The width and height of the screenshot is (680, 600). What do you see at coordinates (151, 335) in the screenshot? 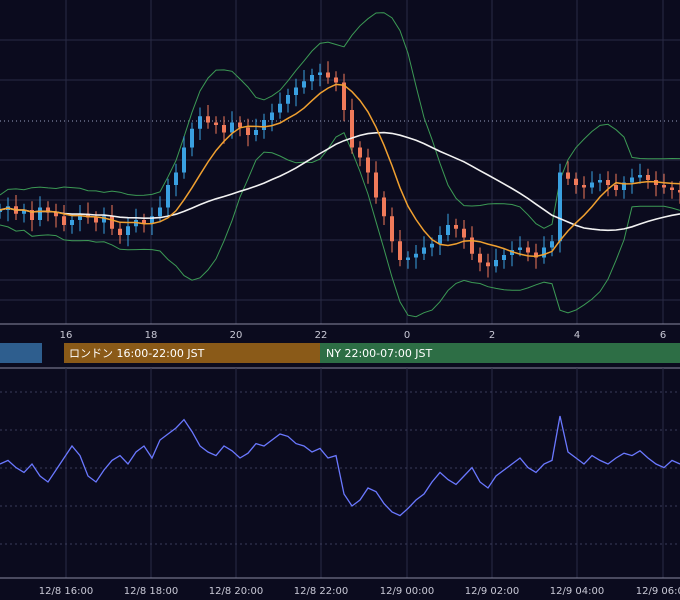
I see `price-x-tick-label: 18` at bounding box center [151, 335].